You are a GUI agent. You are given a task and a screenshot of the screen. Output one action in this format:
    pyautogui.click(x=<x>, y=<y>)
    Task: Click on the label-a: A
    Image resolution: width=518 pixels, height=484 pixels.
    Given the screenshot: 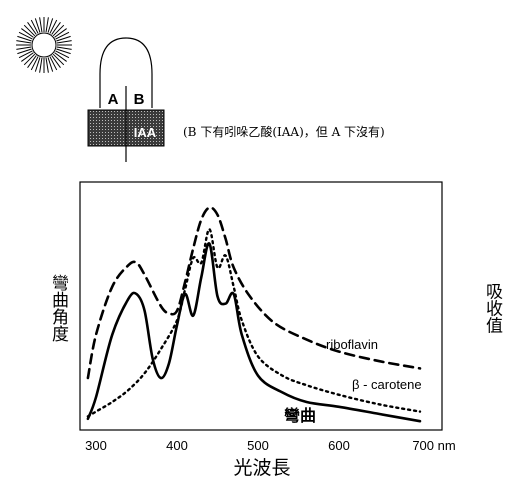 What is the action you would take?
    pyautogui.click(x=113, y=99)
    